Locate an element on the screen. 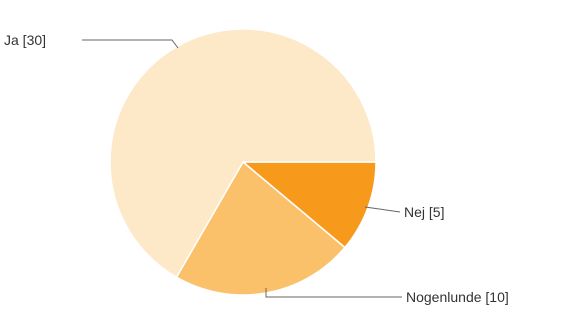 The width and height of the screenshot is (575, 320). leader-line-nogenlunde is located at coordinates (333, 293).